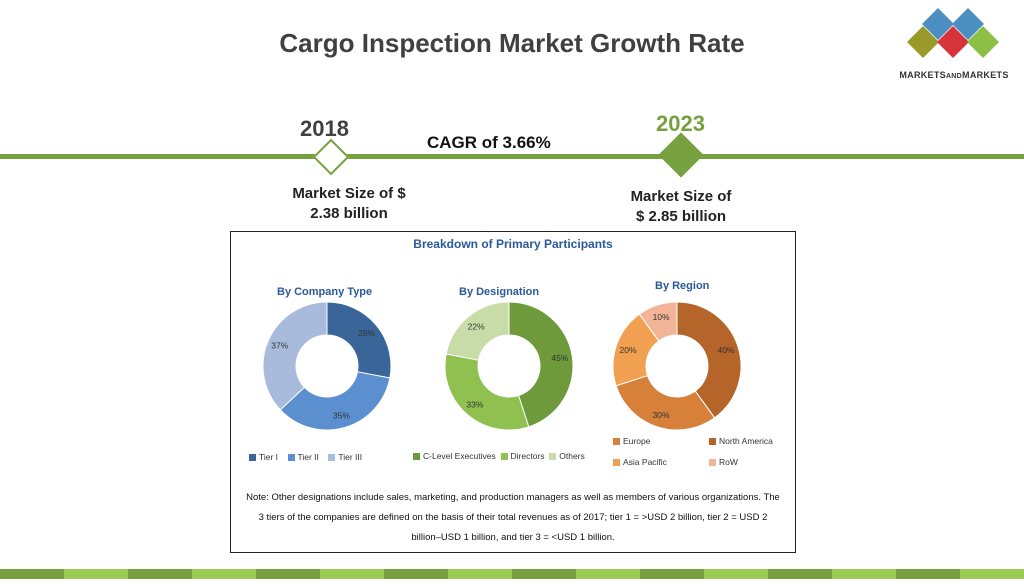 This screenshot has width=1024, height=584. Describe the element at coordinates (567, 456) in the screenshot. I see `legend-item: Others` at that location.